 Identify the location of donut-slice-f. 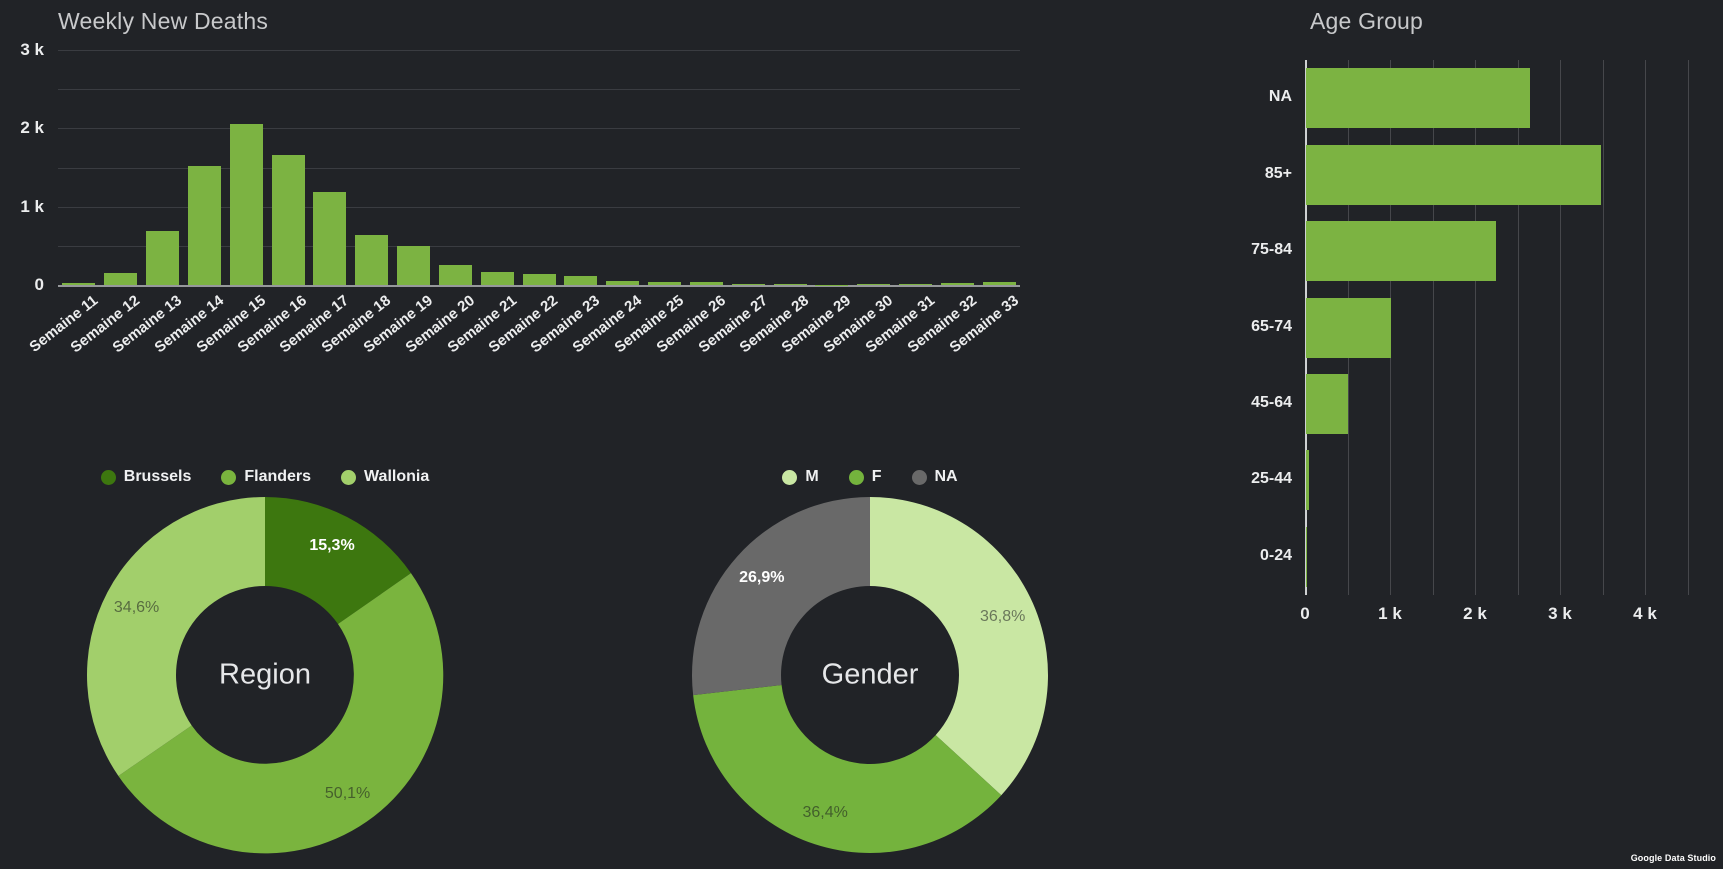
(847, 769).